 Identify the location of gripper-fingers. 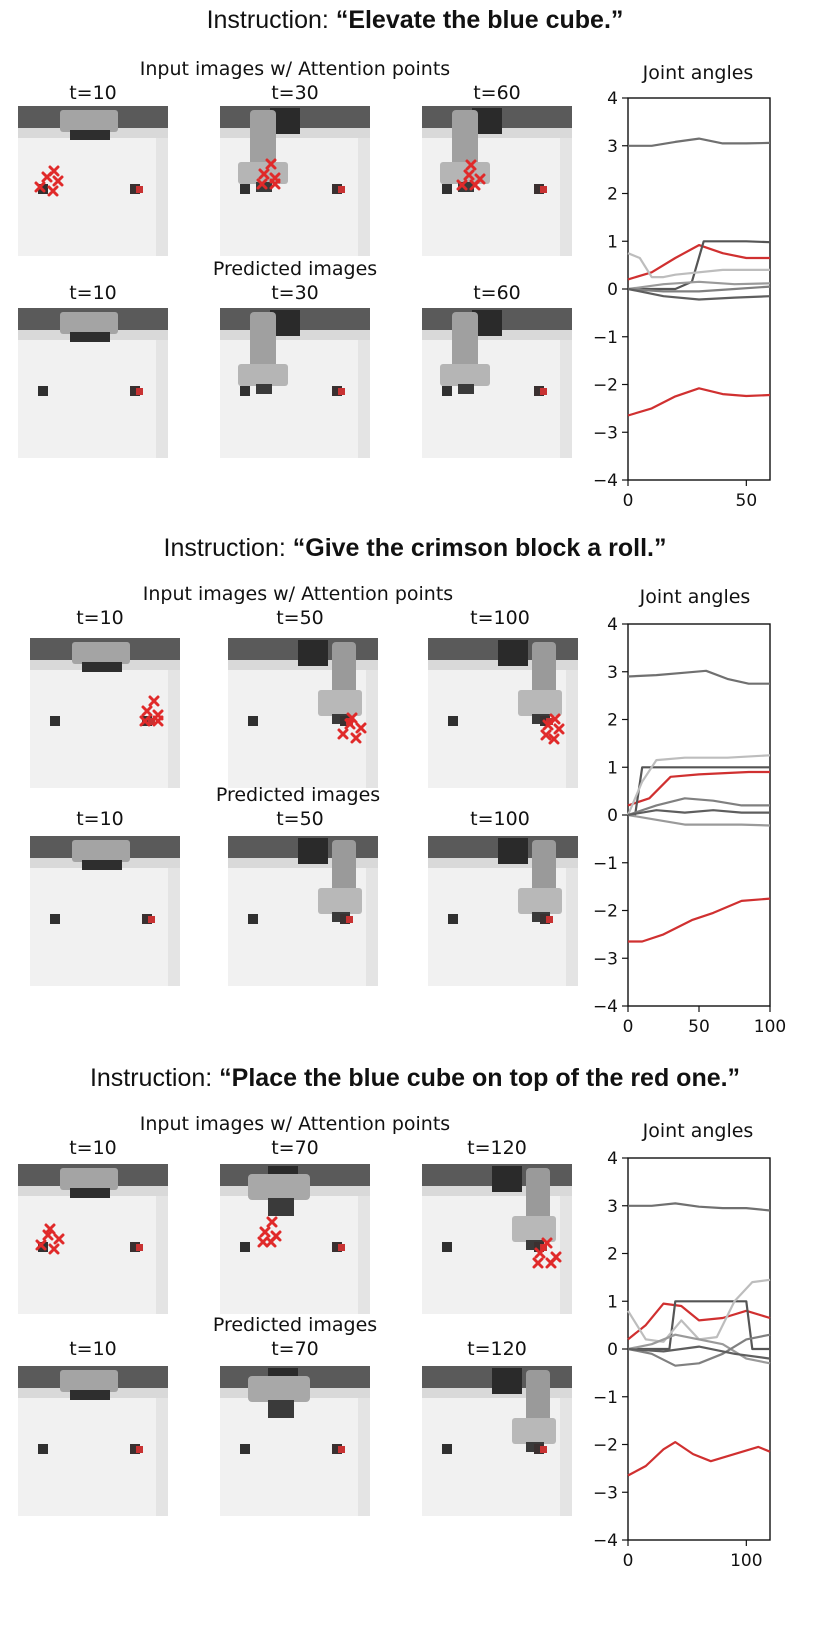
(264, 389).